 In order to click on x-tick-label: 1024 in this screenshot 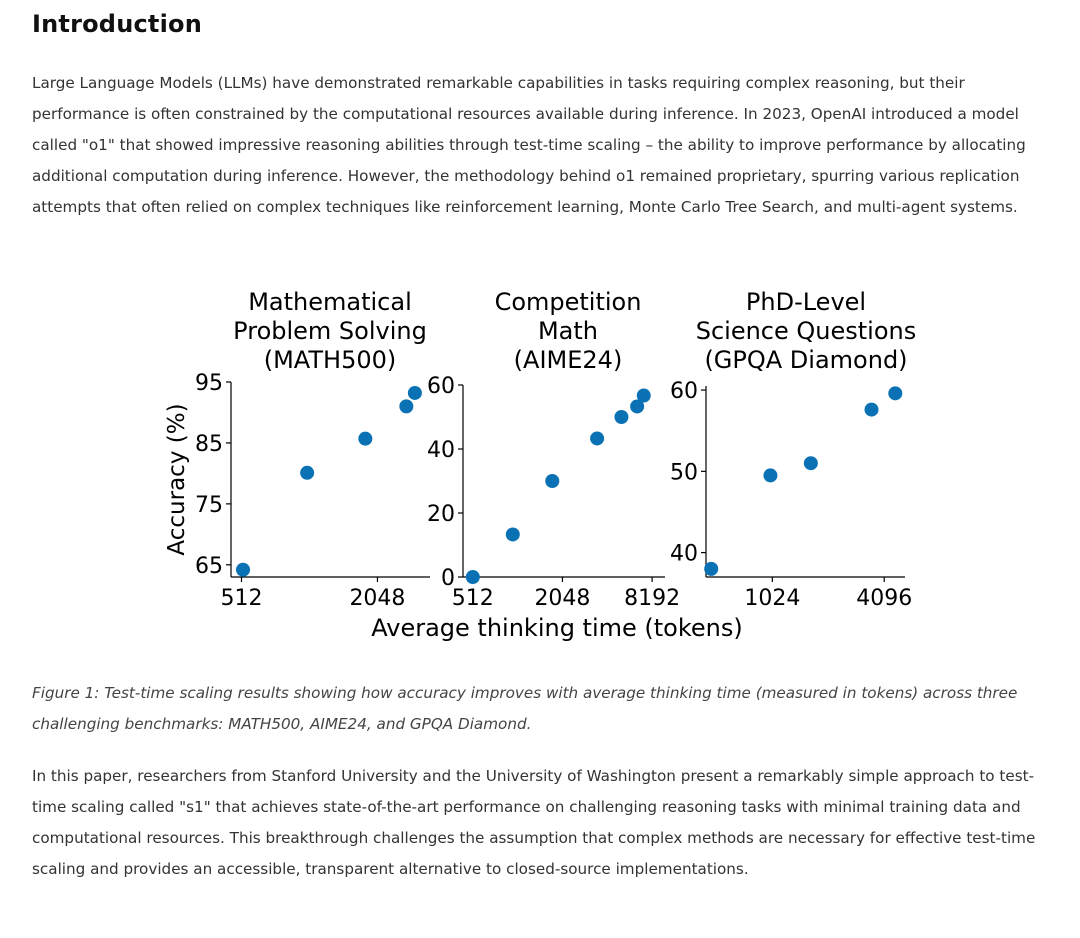, I will do `click(772, 598)`.